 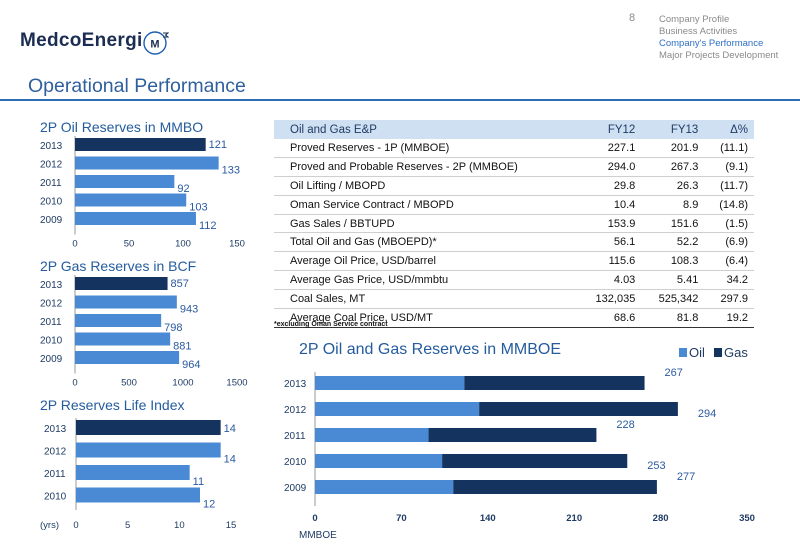 I want to click on table-cell-fy12: 4.03, so click(x=610, y=280).